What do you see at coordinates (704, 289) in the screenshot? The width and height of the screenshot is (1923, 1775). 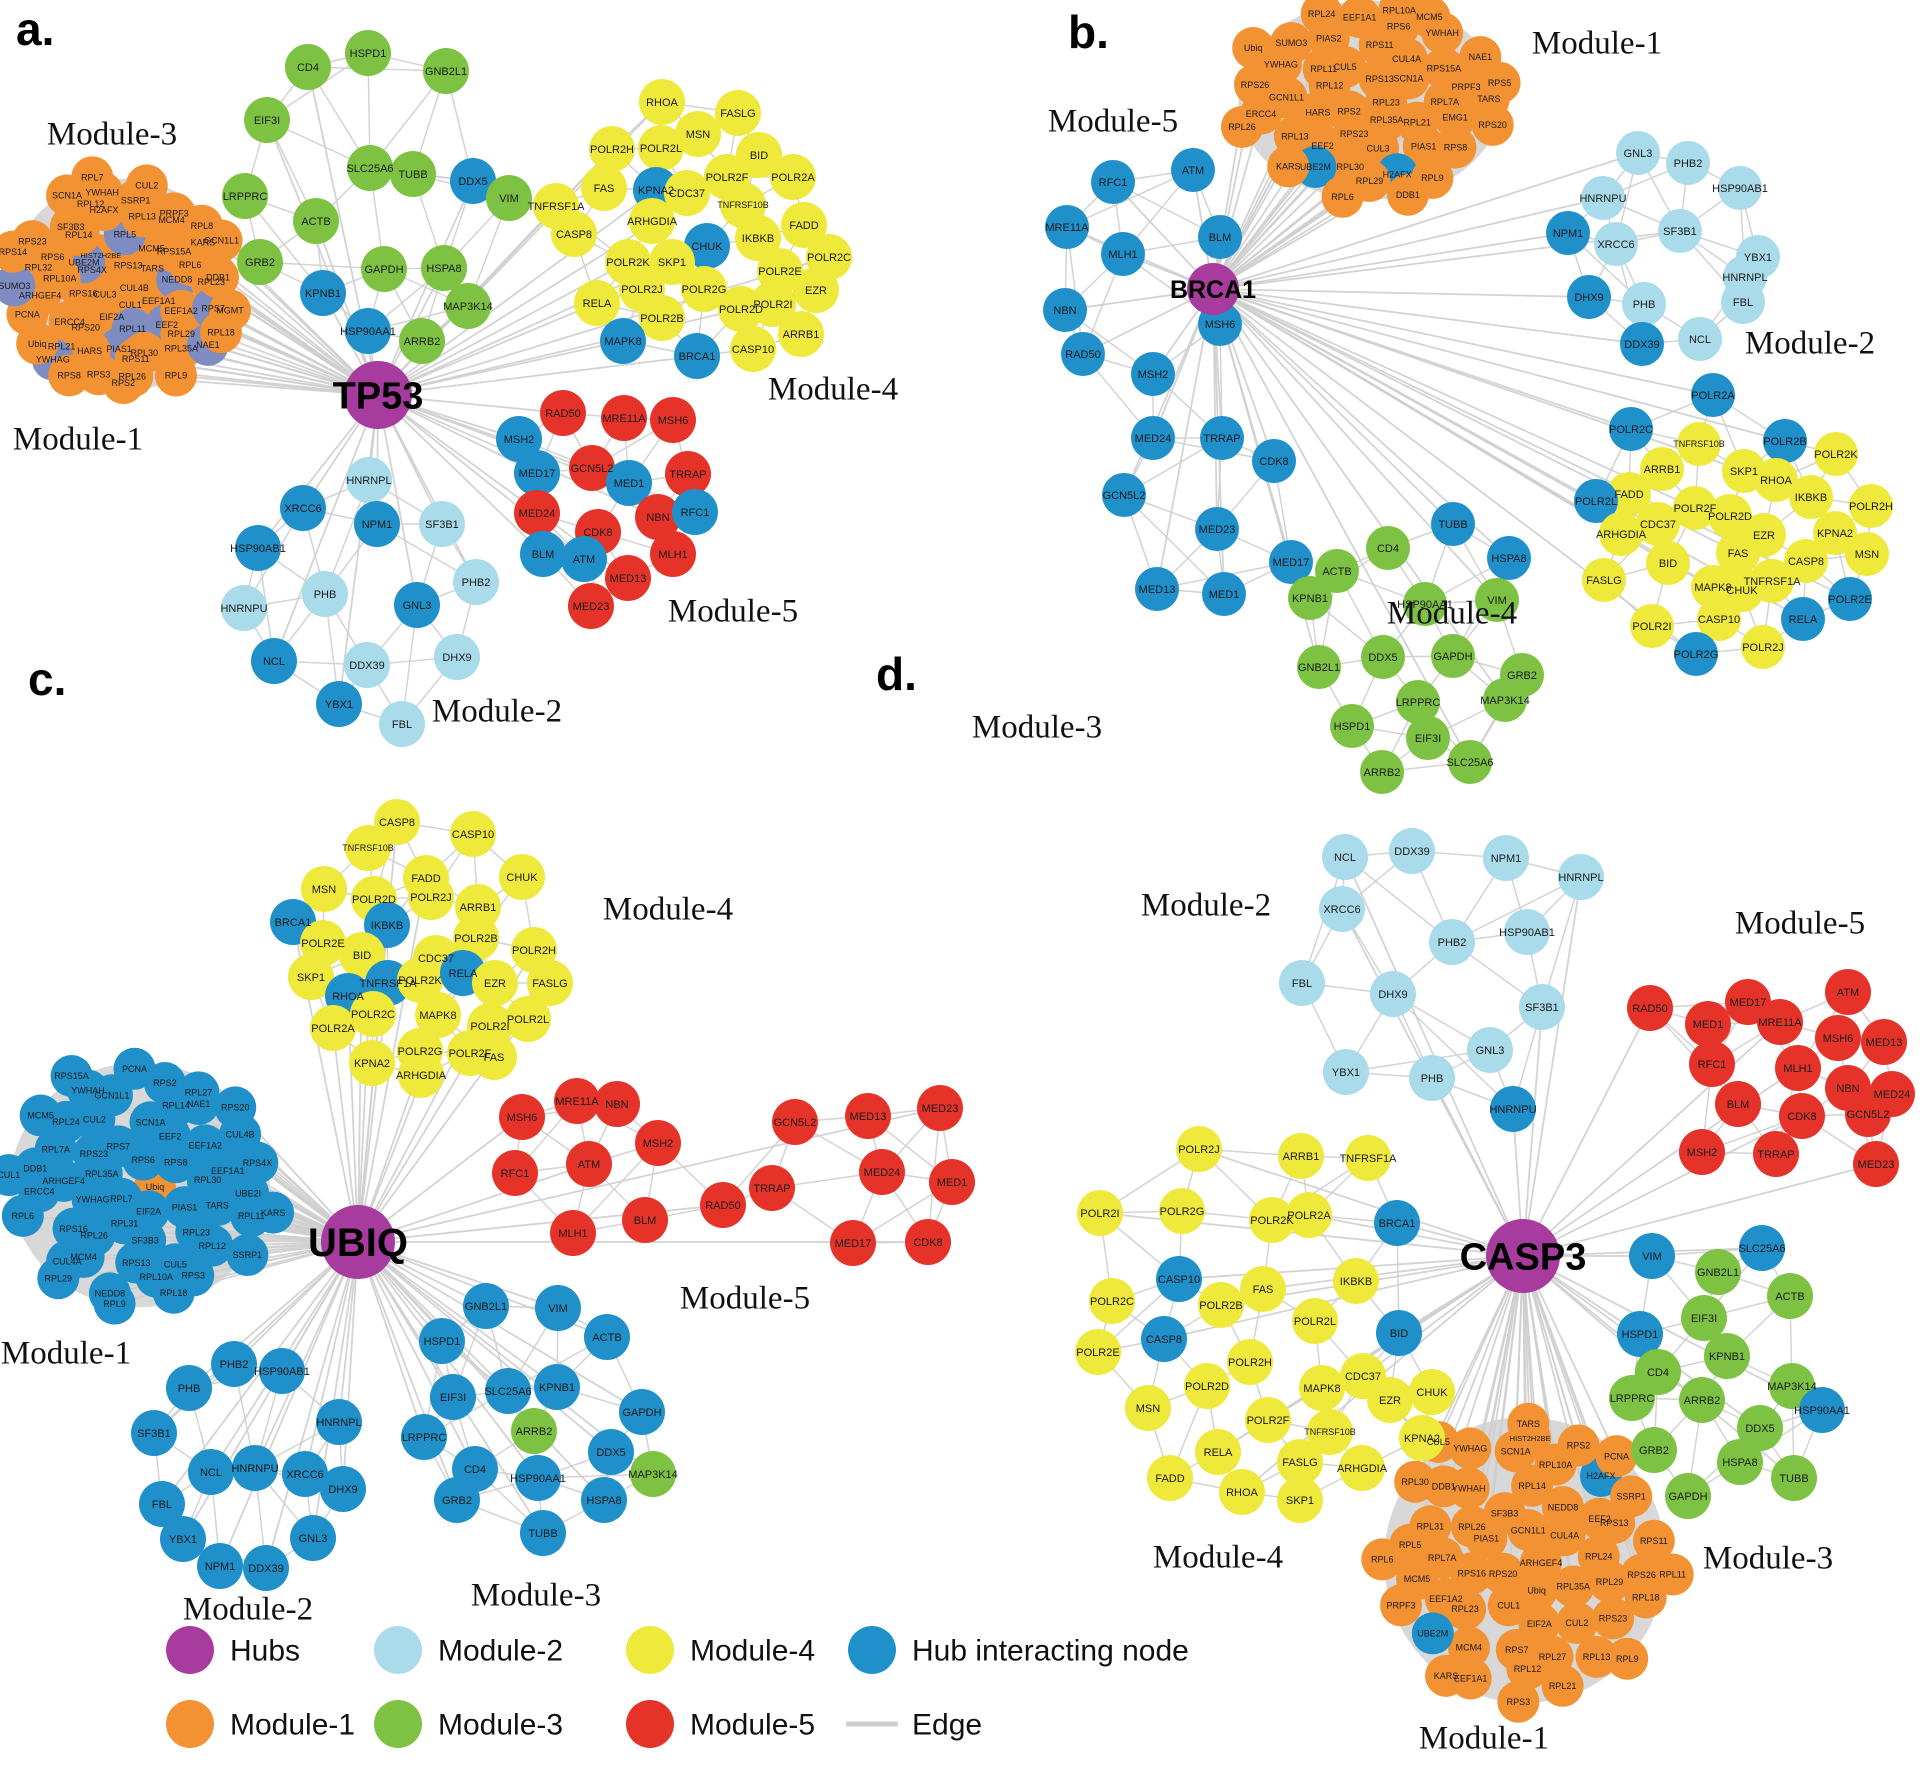 I see `node-polr2g` at bounding box center [704, 289].